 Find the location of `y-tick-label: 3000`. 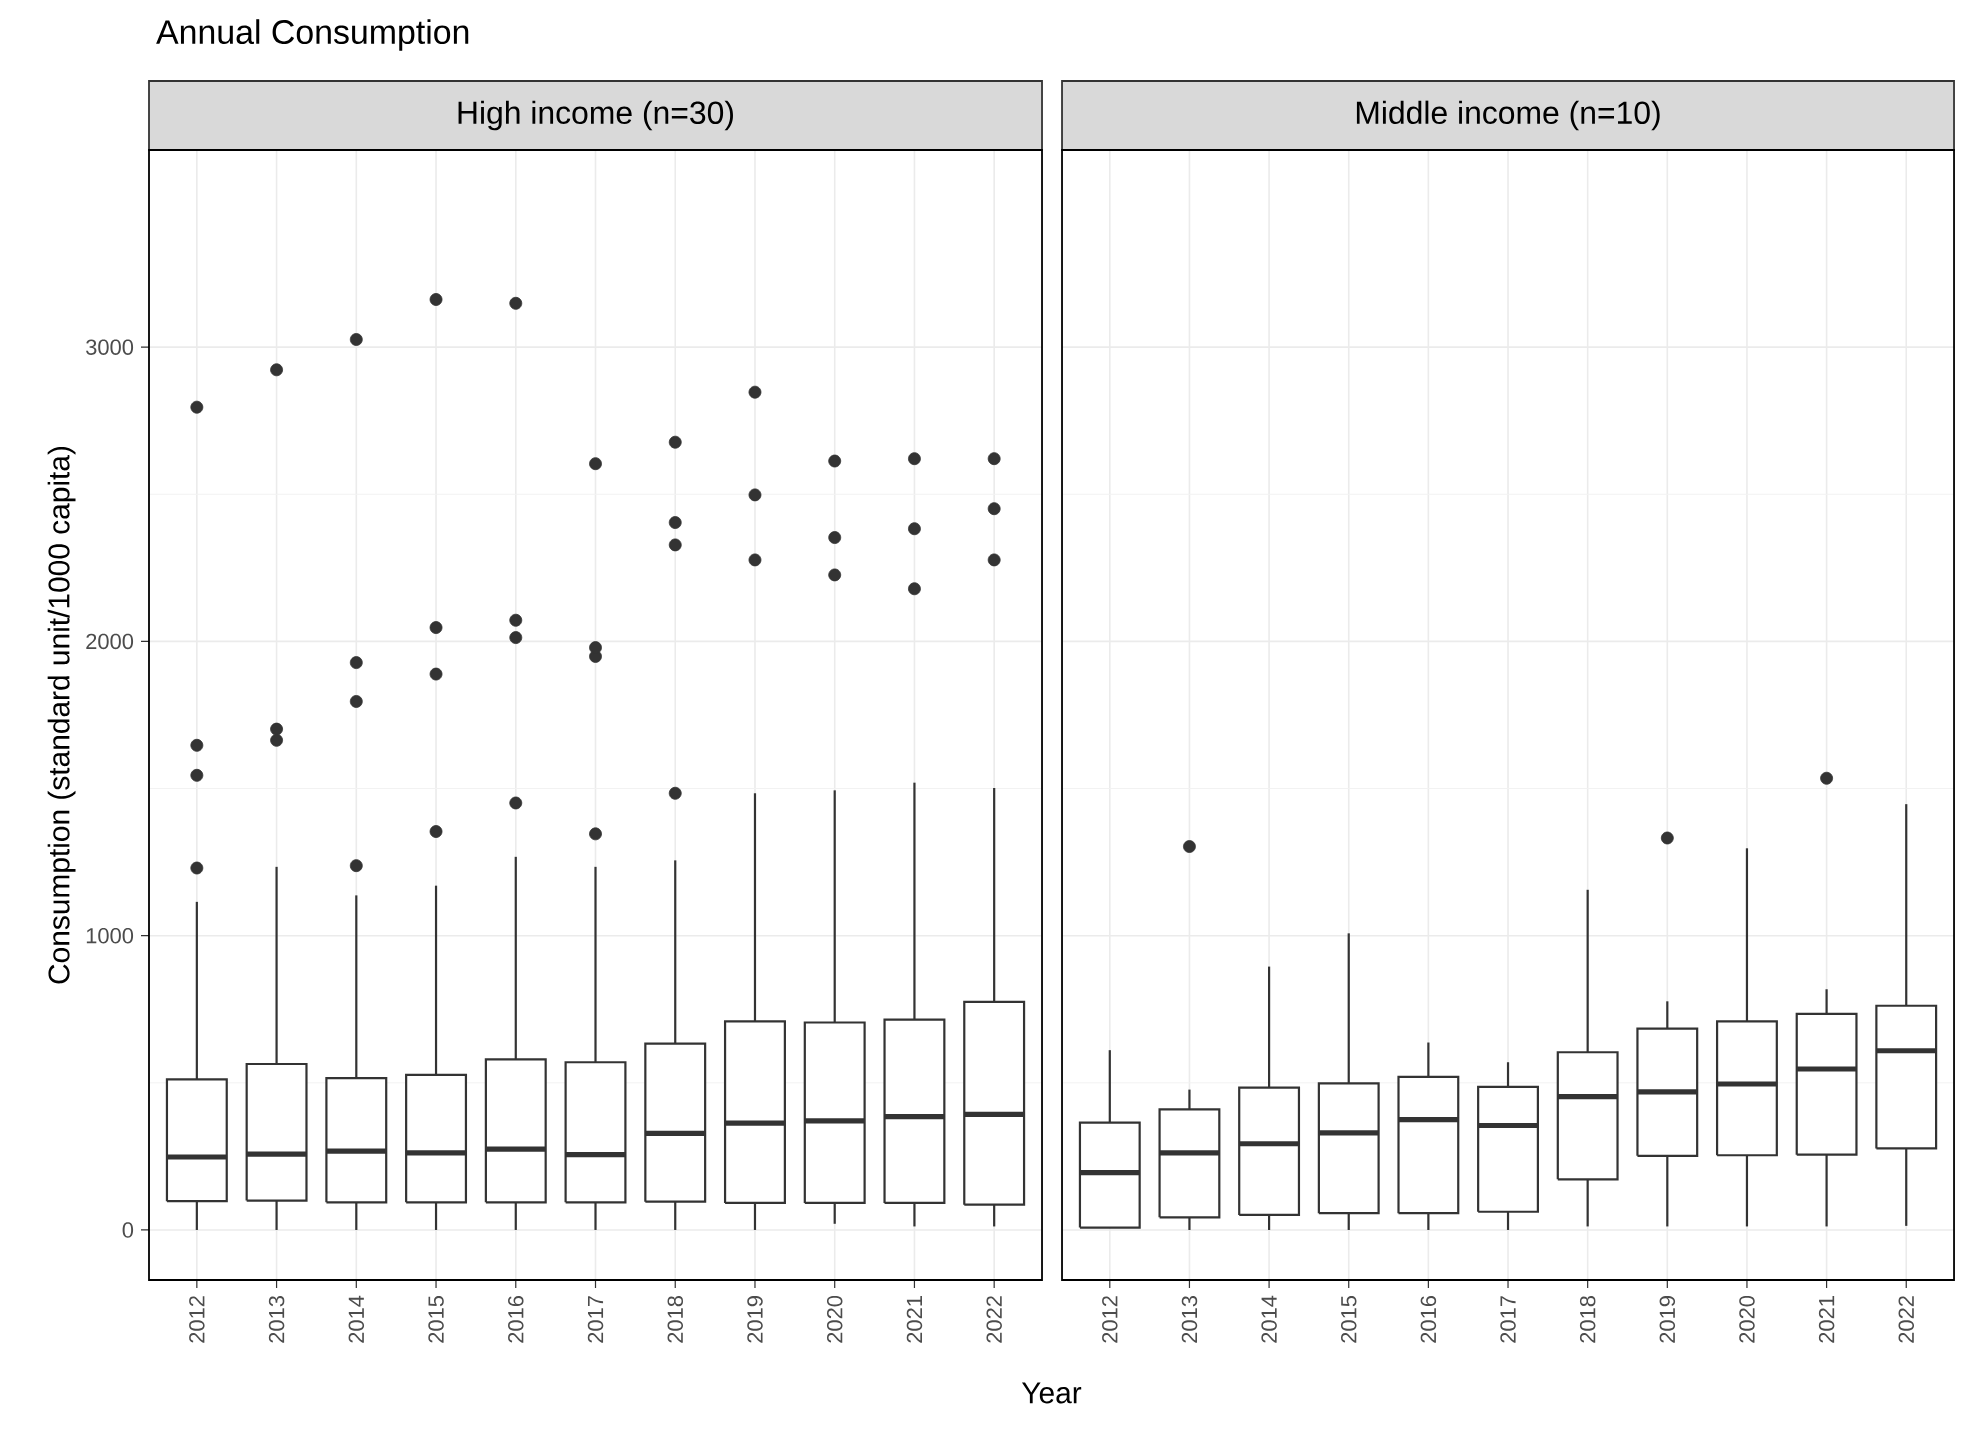

y-tick-label: 3000 is located at coordinates (110, 347).